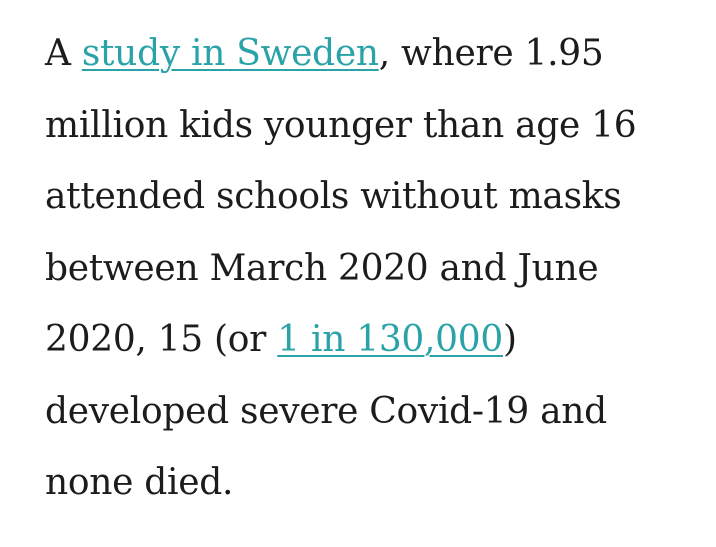 The image size is (716, 547). I want to click on paragraph-text: , where 1.95, so click(491, 53).